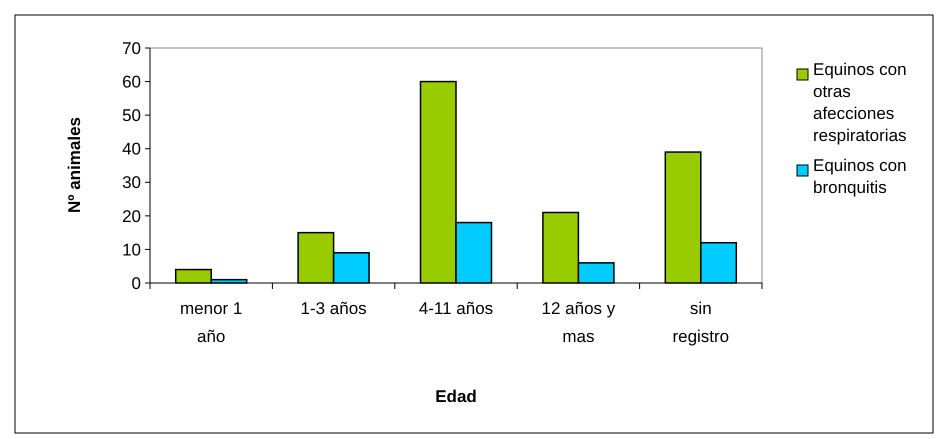 The width and height of the screenshot is (936, 439). Describe the element at coordinates (333, 308) in the screenshot. I see `x-tick-label: 1-3 años` at that location.